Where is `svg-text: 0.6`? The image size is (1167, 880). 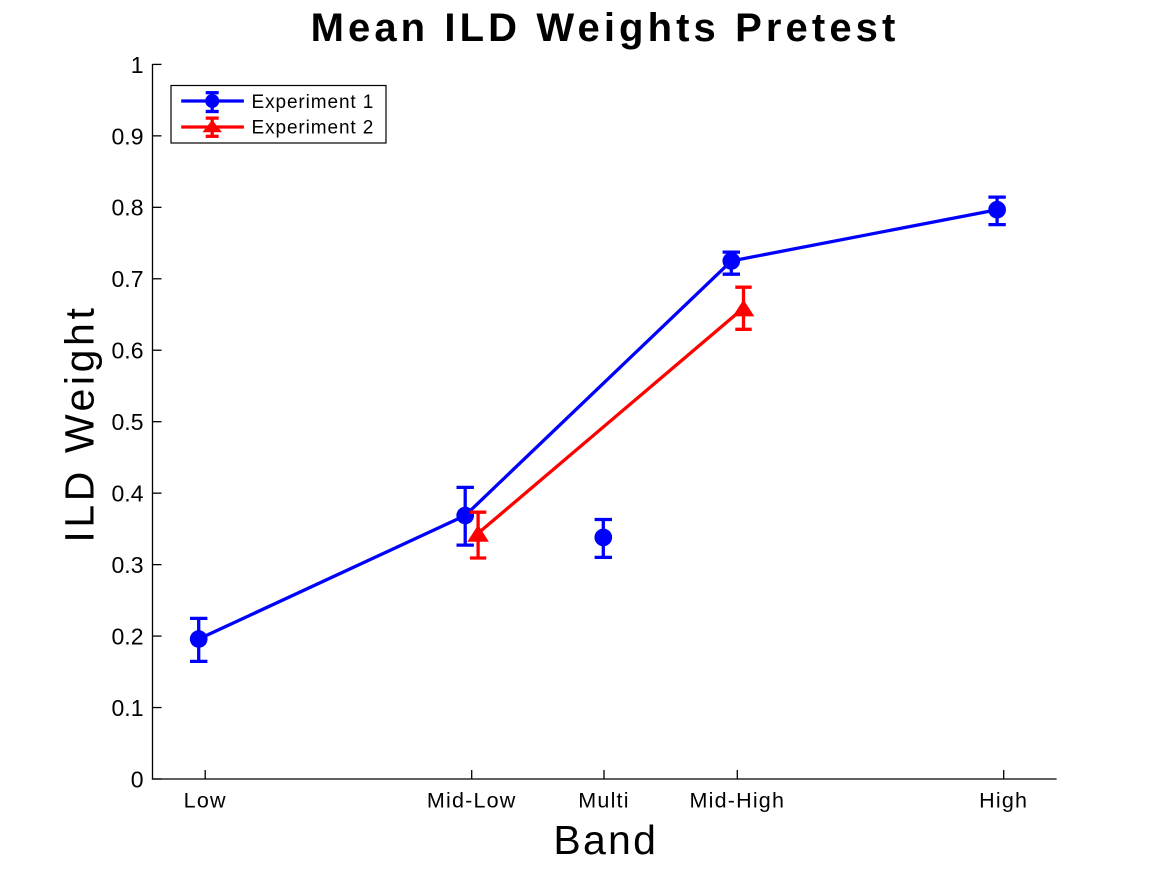
svg-text: 0.6 is located at coordinates (128, 351).